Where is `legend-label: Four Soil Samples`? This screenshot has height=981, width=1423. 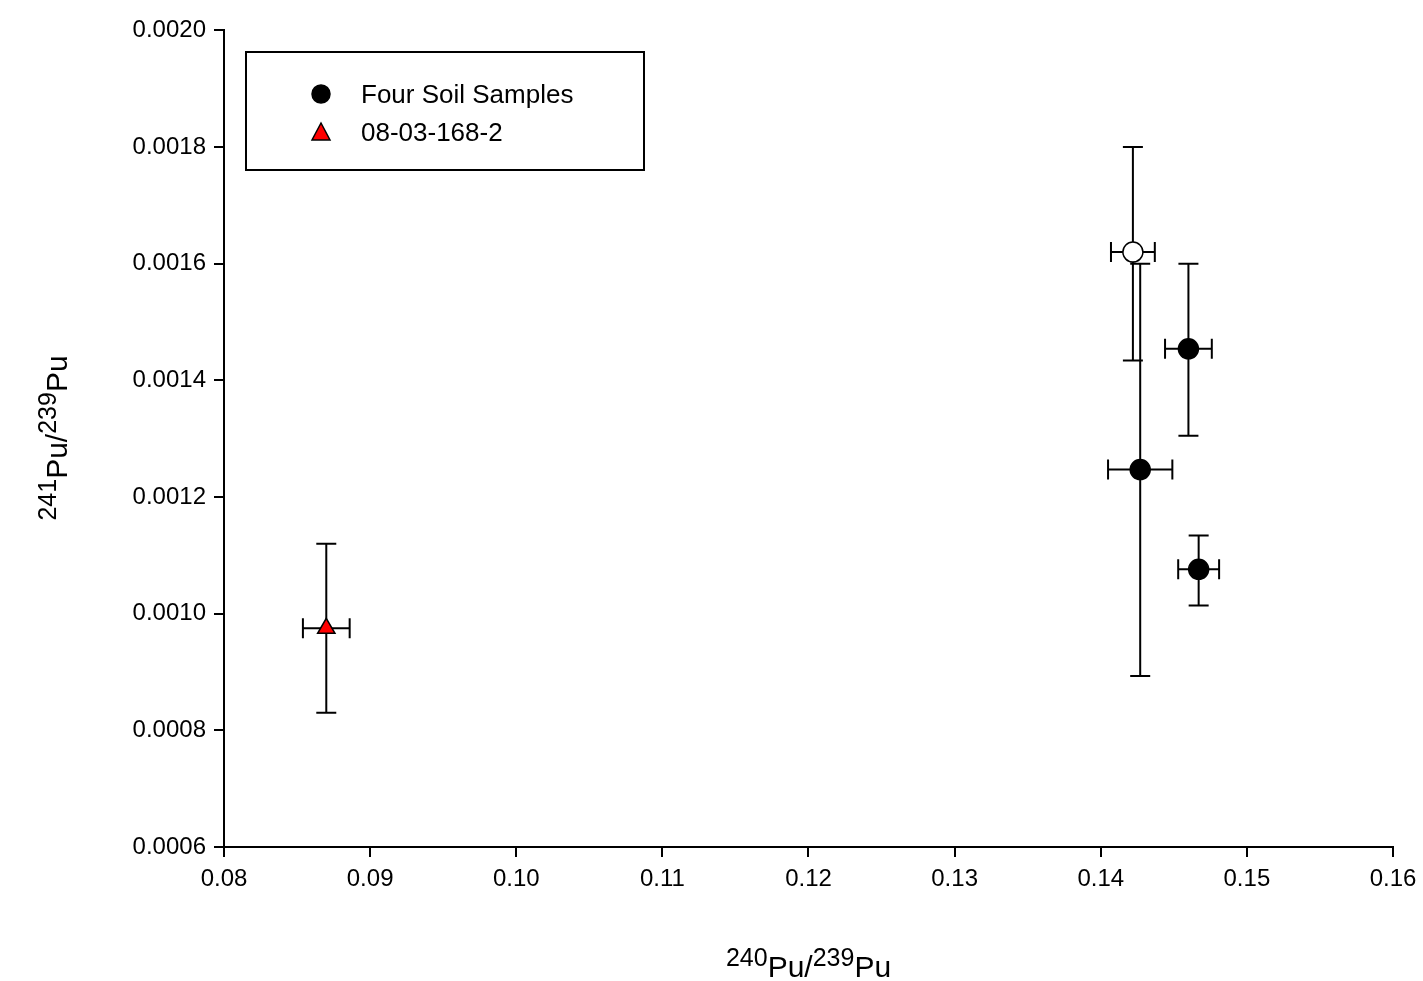 legend-label: Four Soil Samples is located at coordinates (467, 94).